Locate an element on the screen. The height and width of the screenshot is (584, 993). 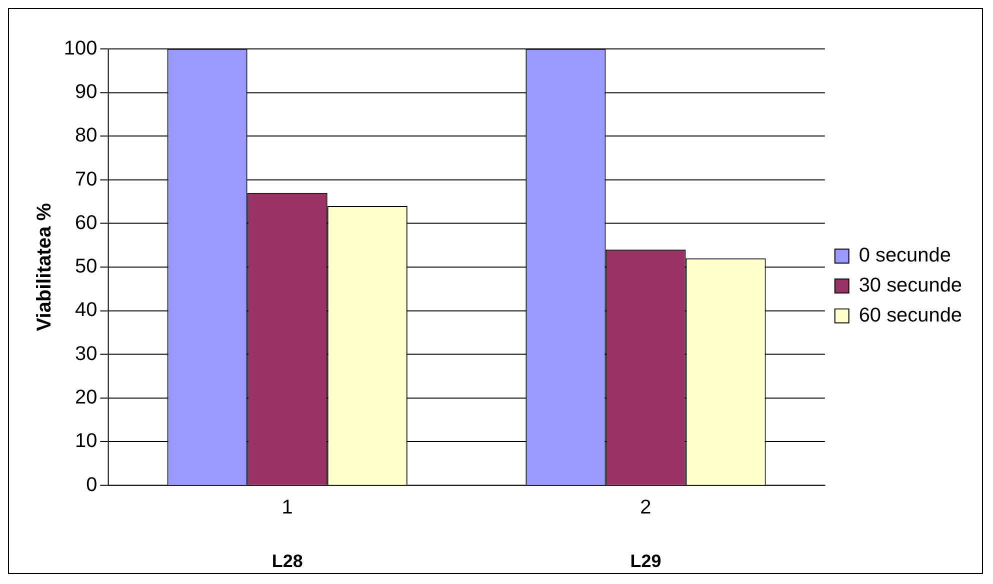
text: L29 is located at coordinates (646, 561).